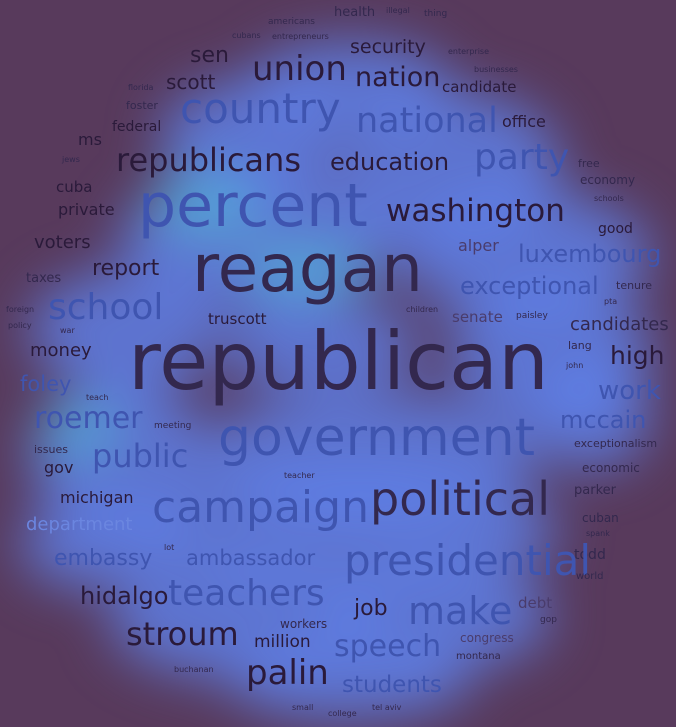  Describe the element at coordinates (609, 199) in the screenshot. I see `word: schools` at that location.